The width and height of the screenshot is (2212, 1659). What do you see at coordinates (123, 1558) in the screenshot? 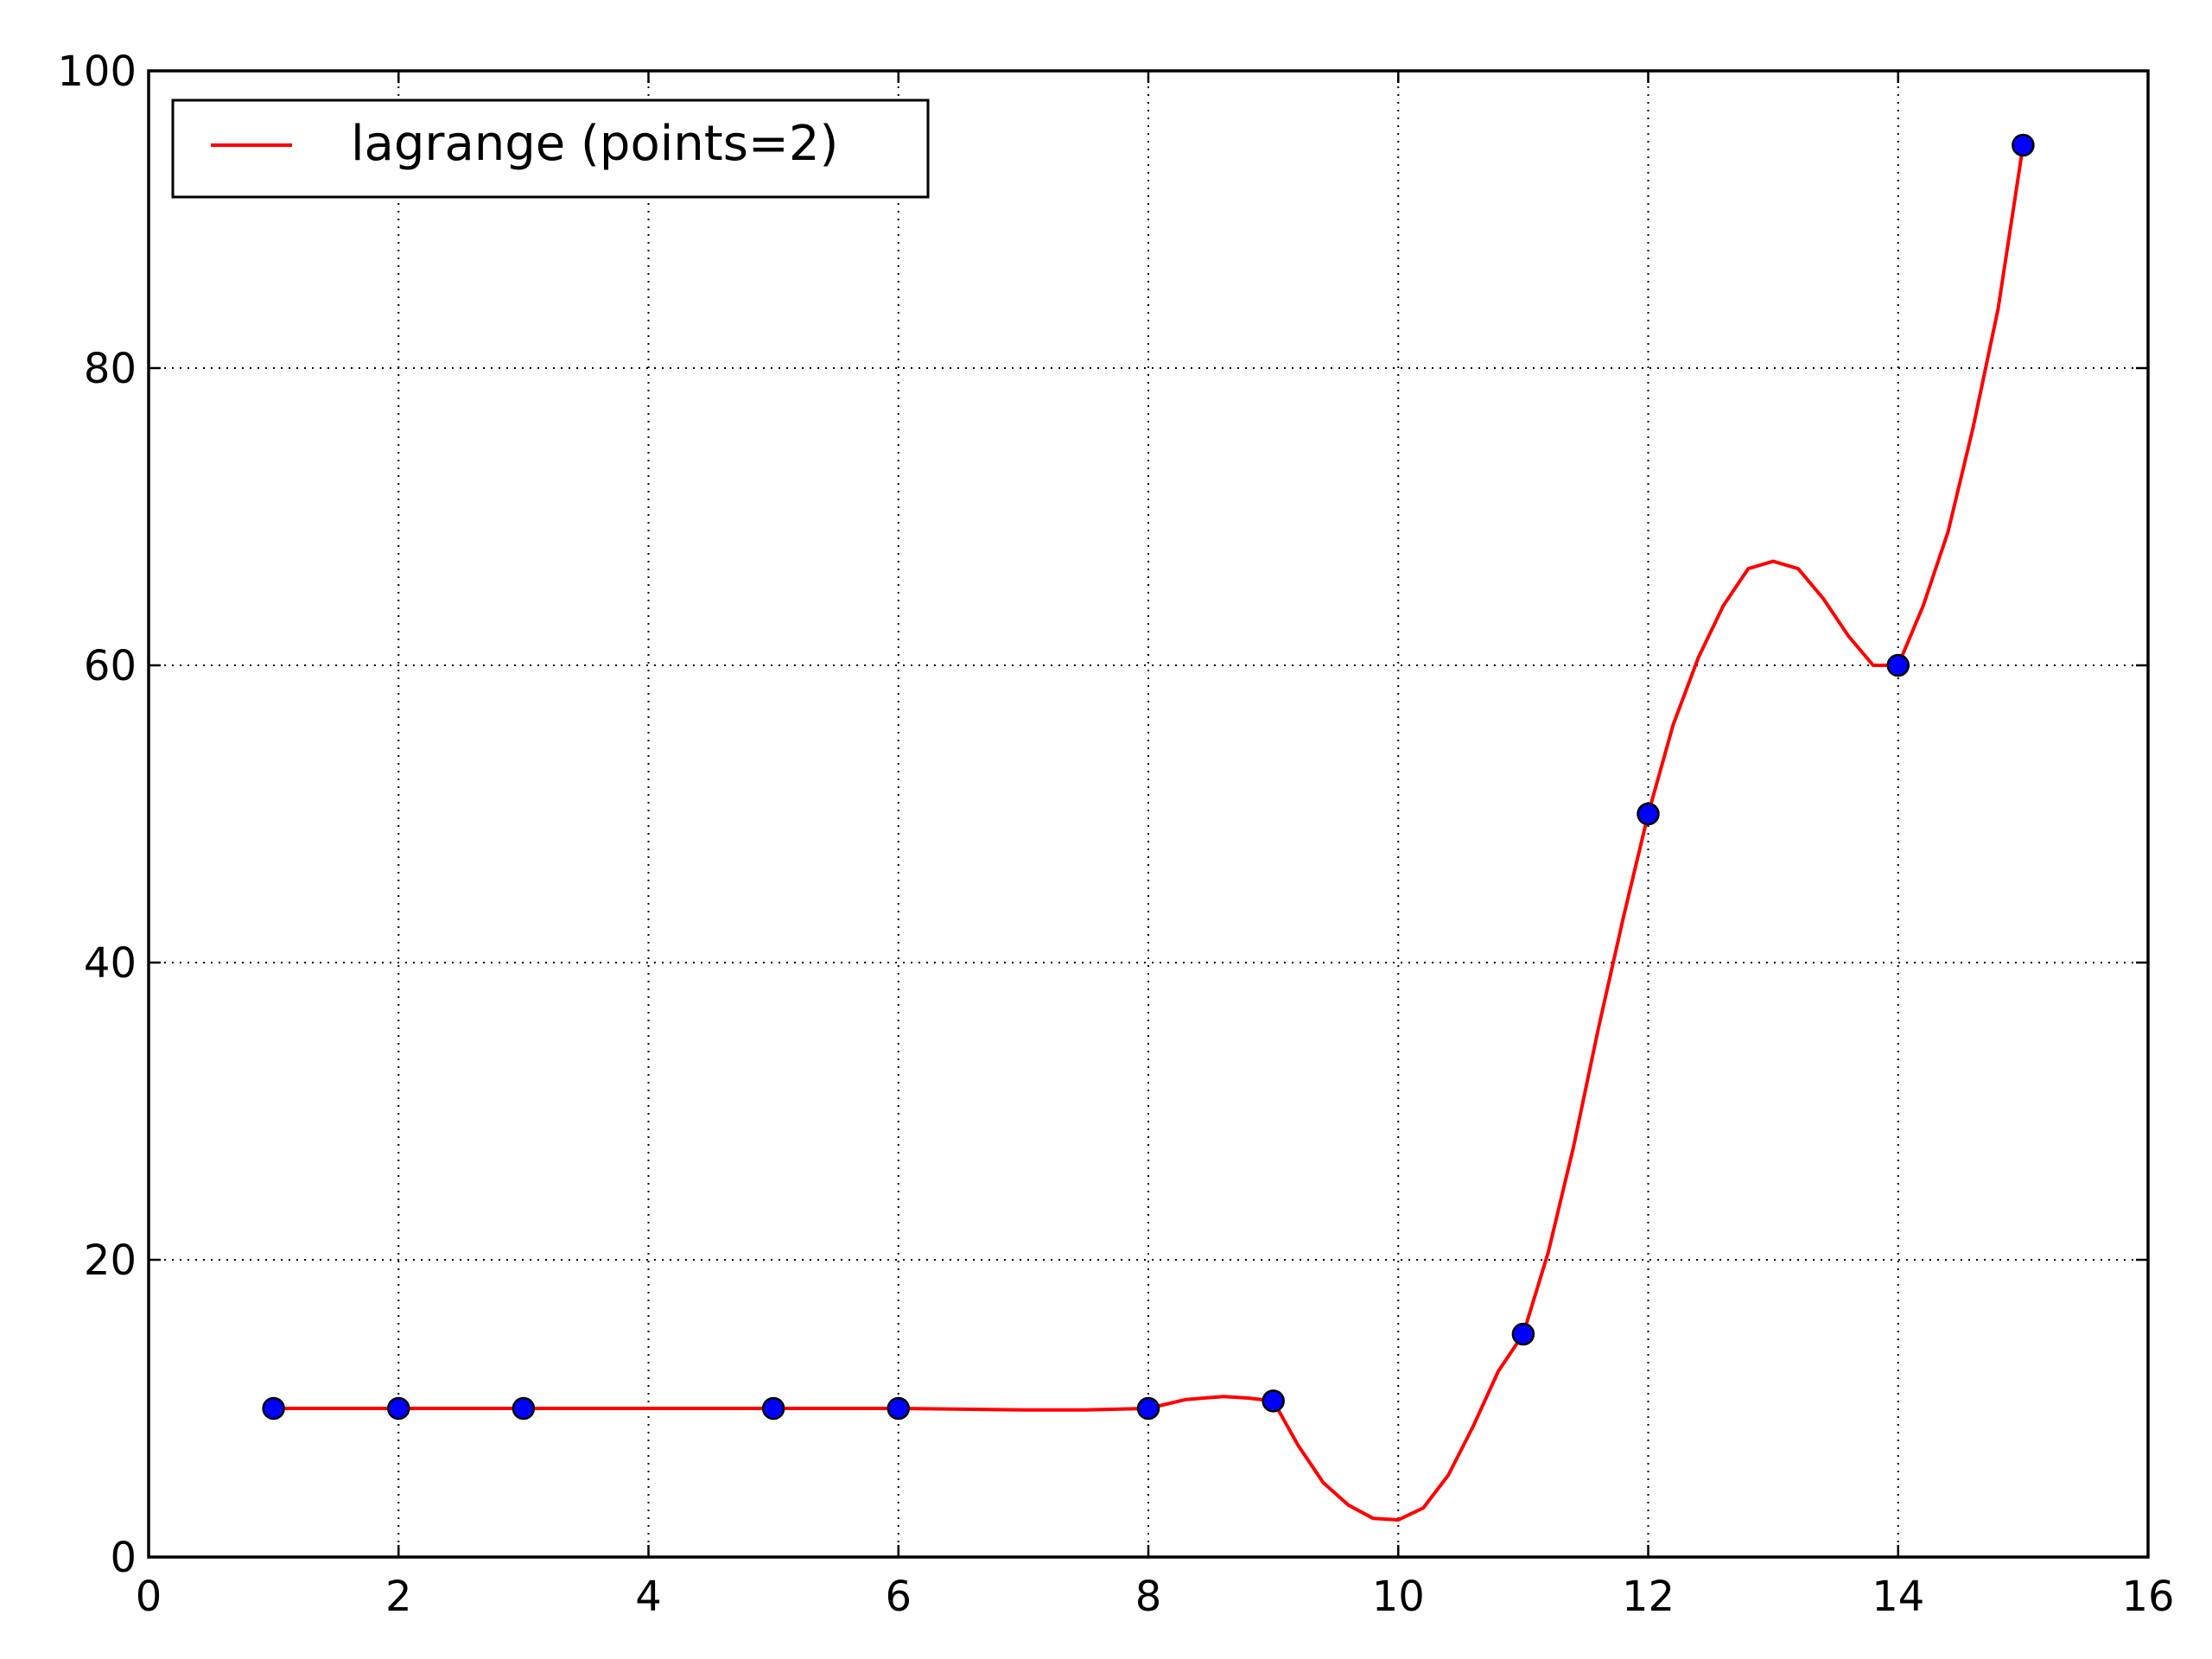
I see `y-tick-label: 0` at bounding box center [123, 1558].